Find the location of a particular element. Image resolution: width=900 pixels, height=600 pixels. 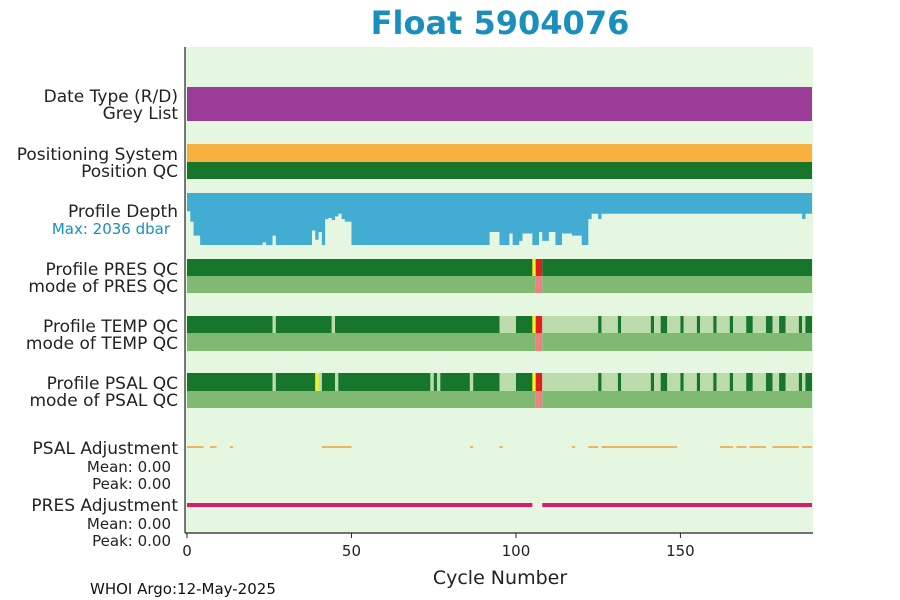

label-pres-qc: Profile PRES QC is located at coordinates (111, 270).